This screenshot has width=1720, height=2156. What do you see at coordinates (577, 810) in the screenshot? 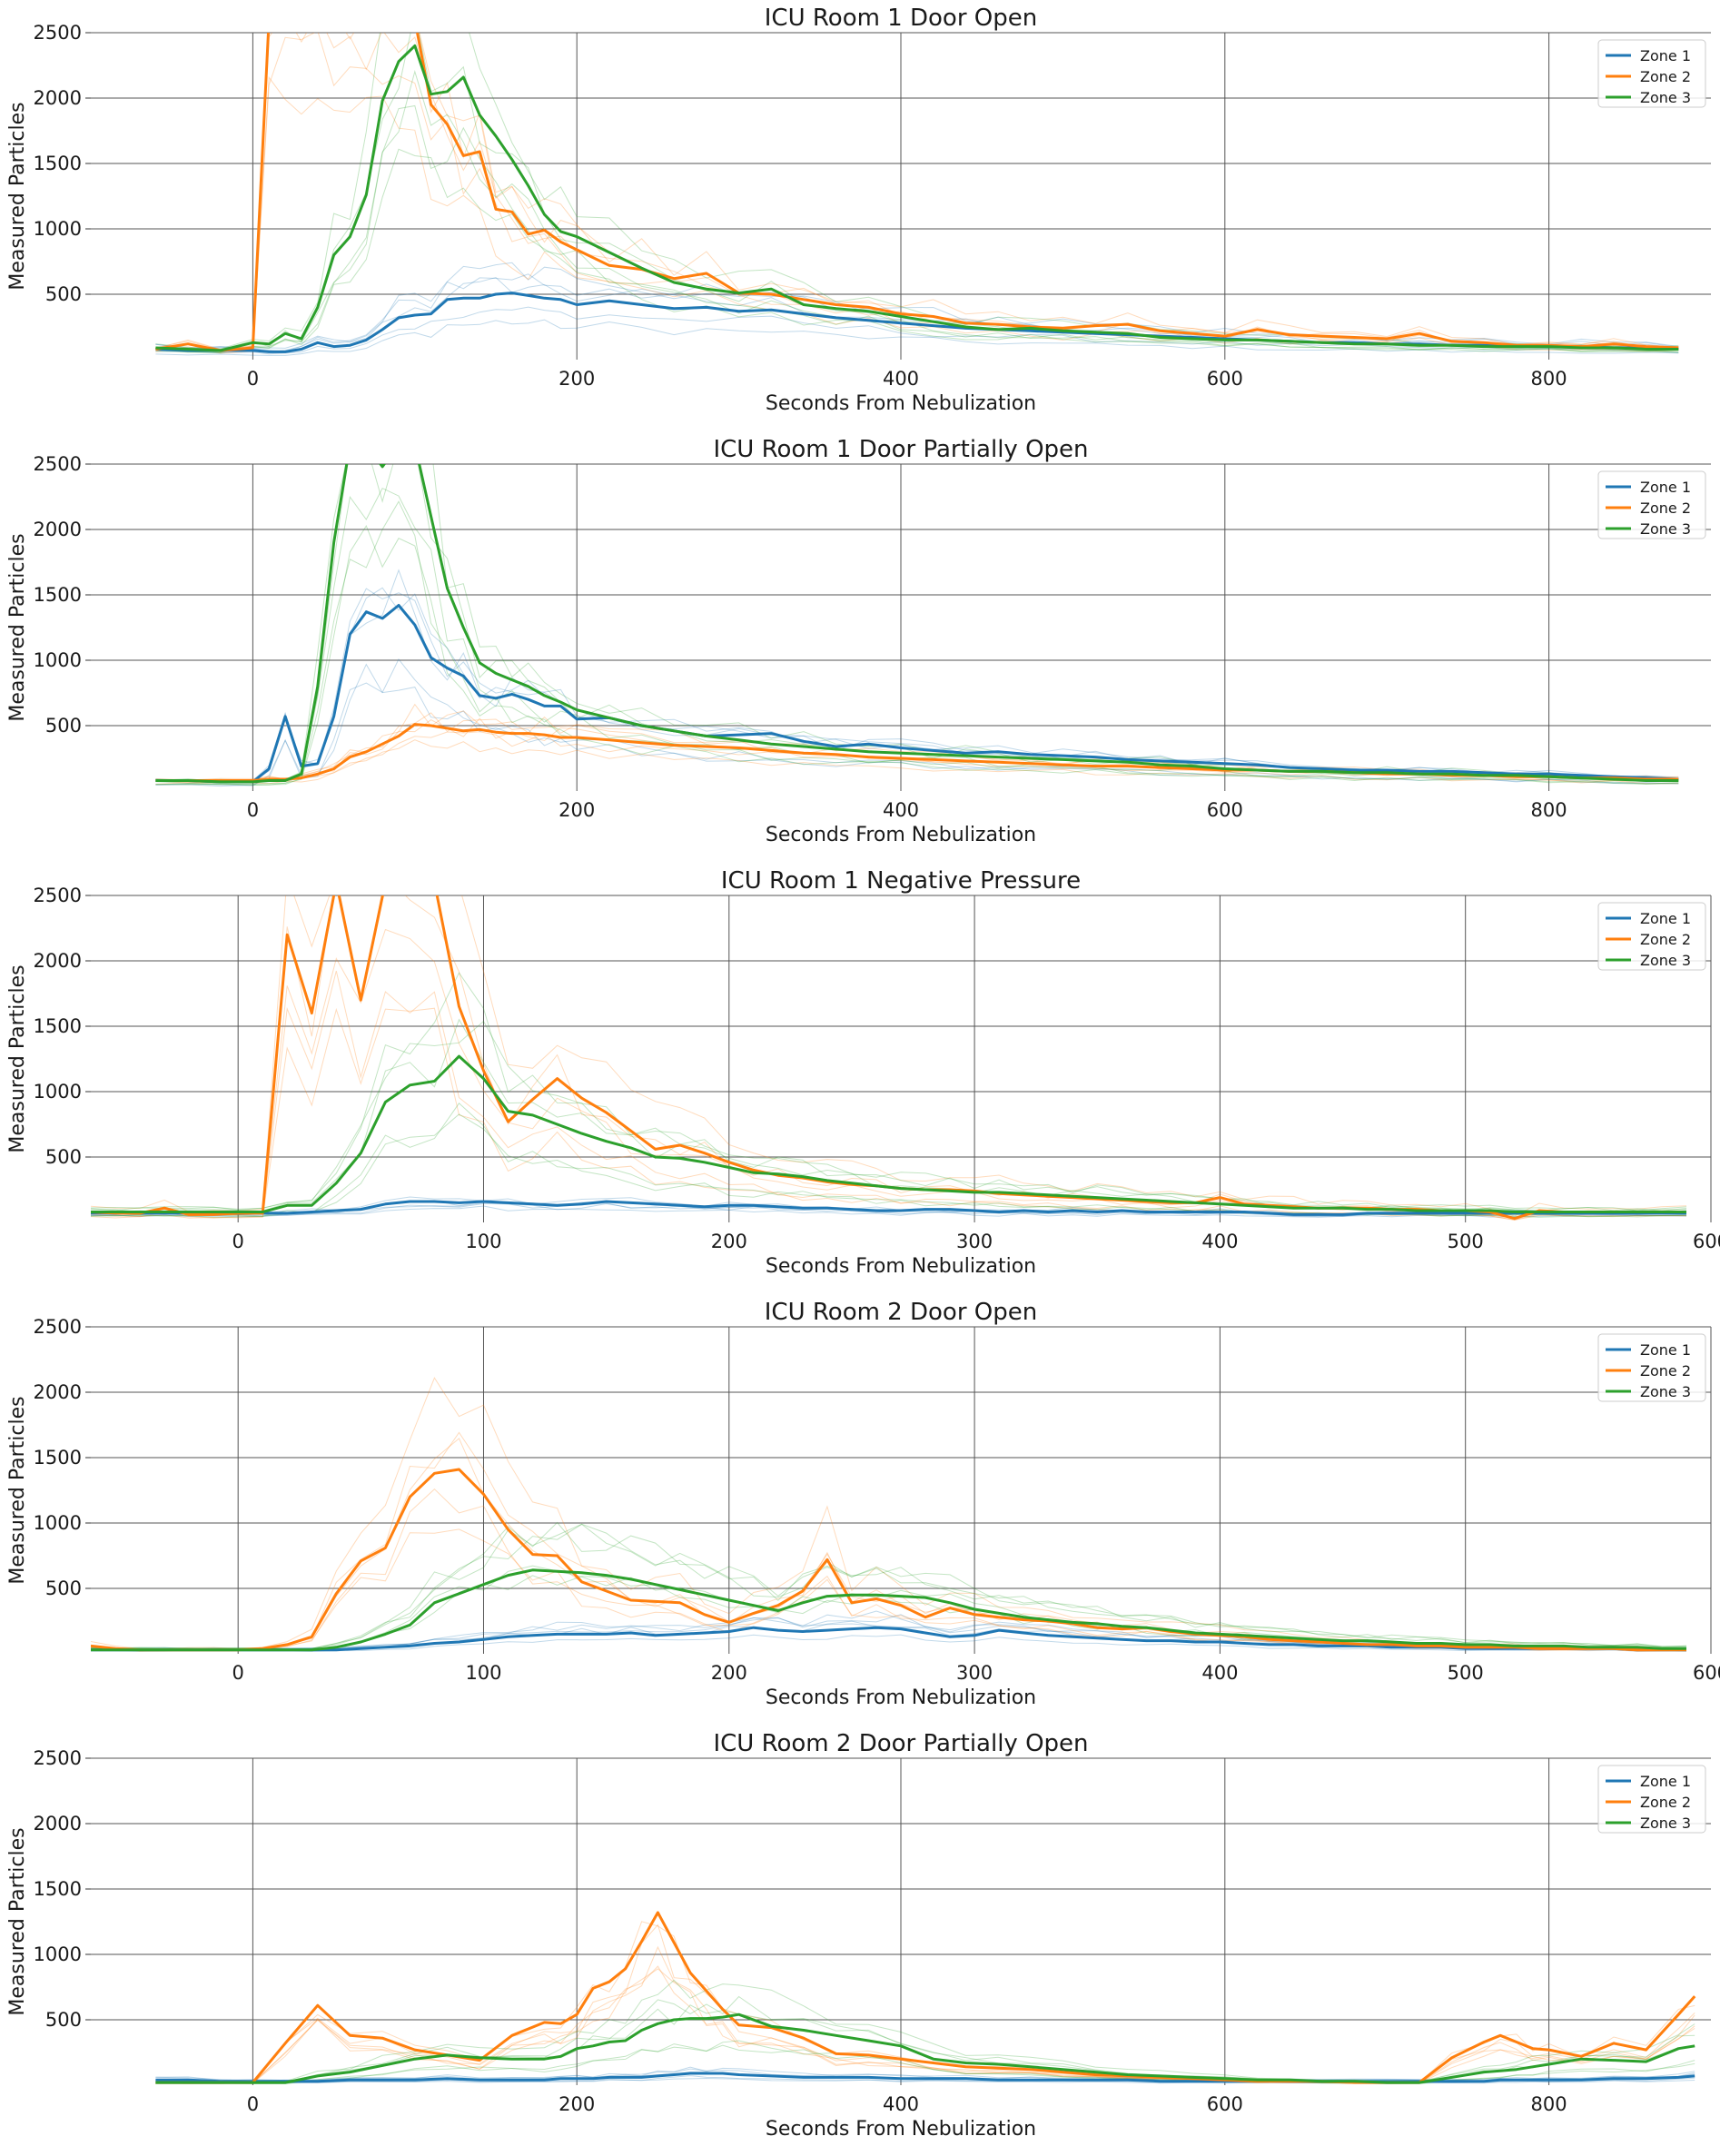
I see `x-tick-label: 200` at bounding box center [577, 810].